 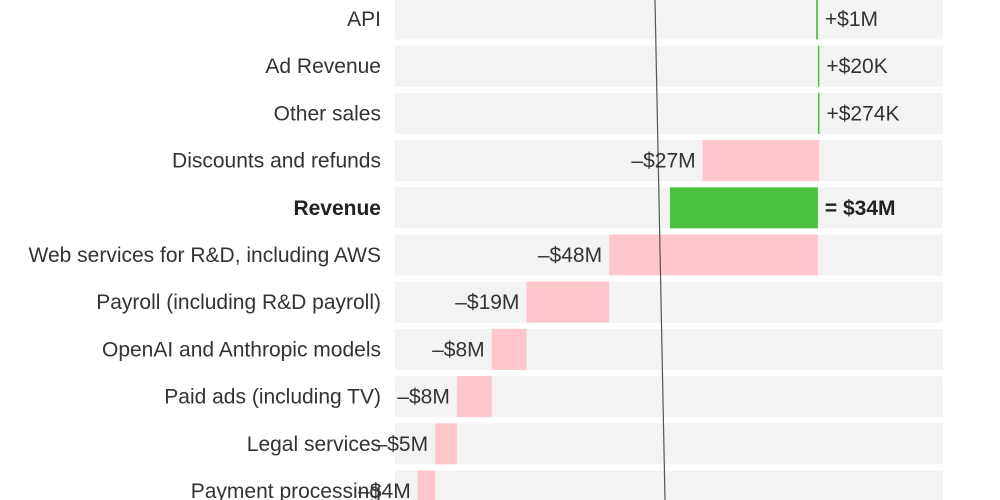 What do you see at coordinates (238, 302) in the screenshot?
I see `row-label: Payroll (including R&D payroll)` at bounding box center [238, 302].